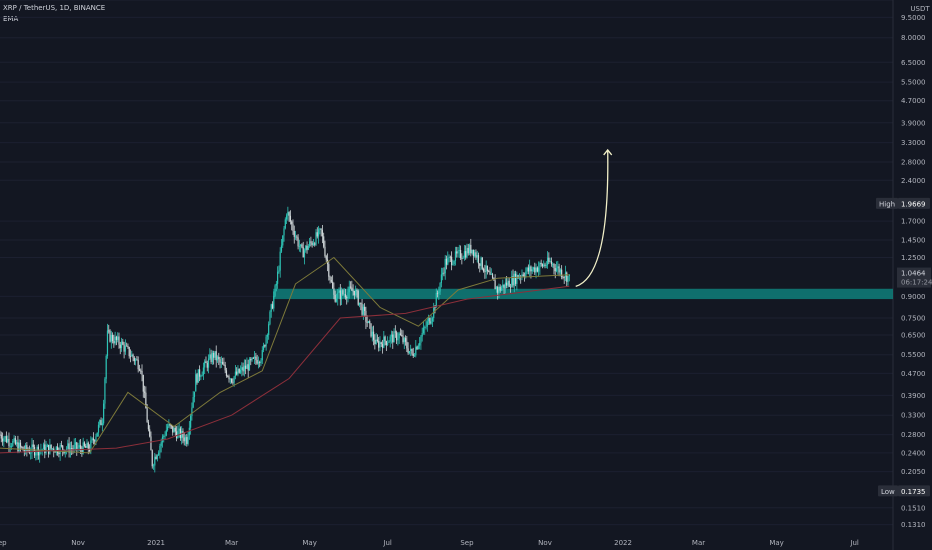 This screenshot has width=932, height=550. What do you see at coordinates (920, 9) in the screenshot?
I see `axis-unit: USDT` at bounding box center [920, 9].